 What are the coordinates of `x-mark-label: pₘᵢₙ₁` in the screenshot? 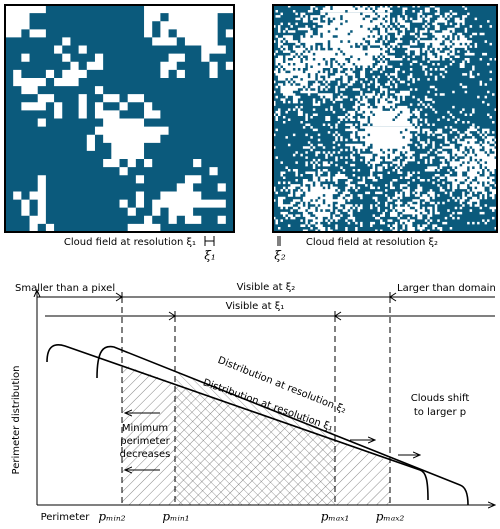 It's located at (175, 517).